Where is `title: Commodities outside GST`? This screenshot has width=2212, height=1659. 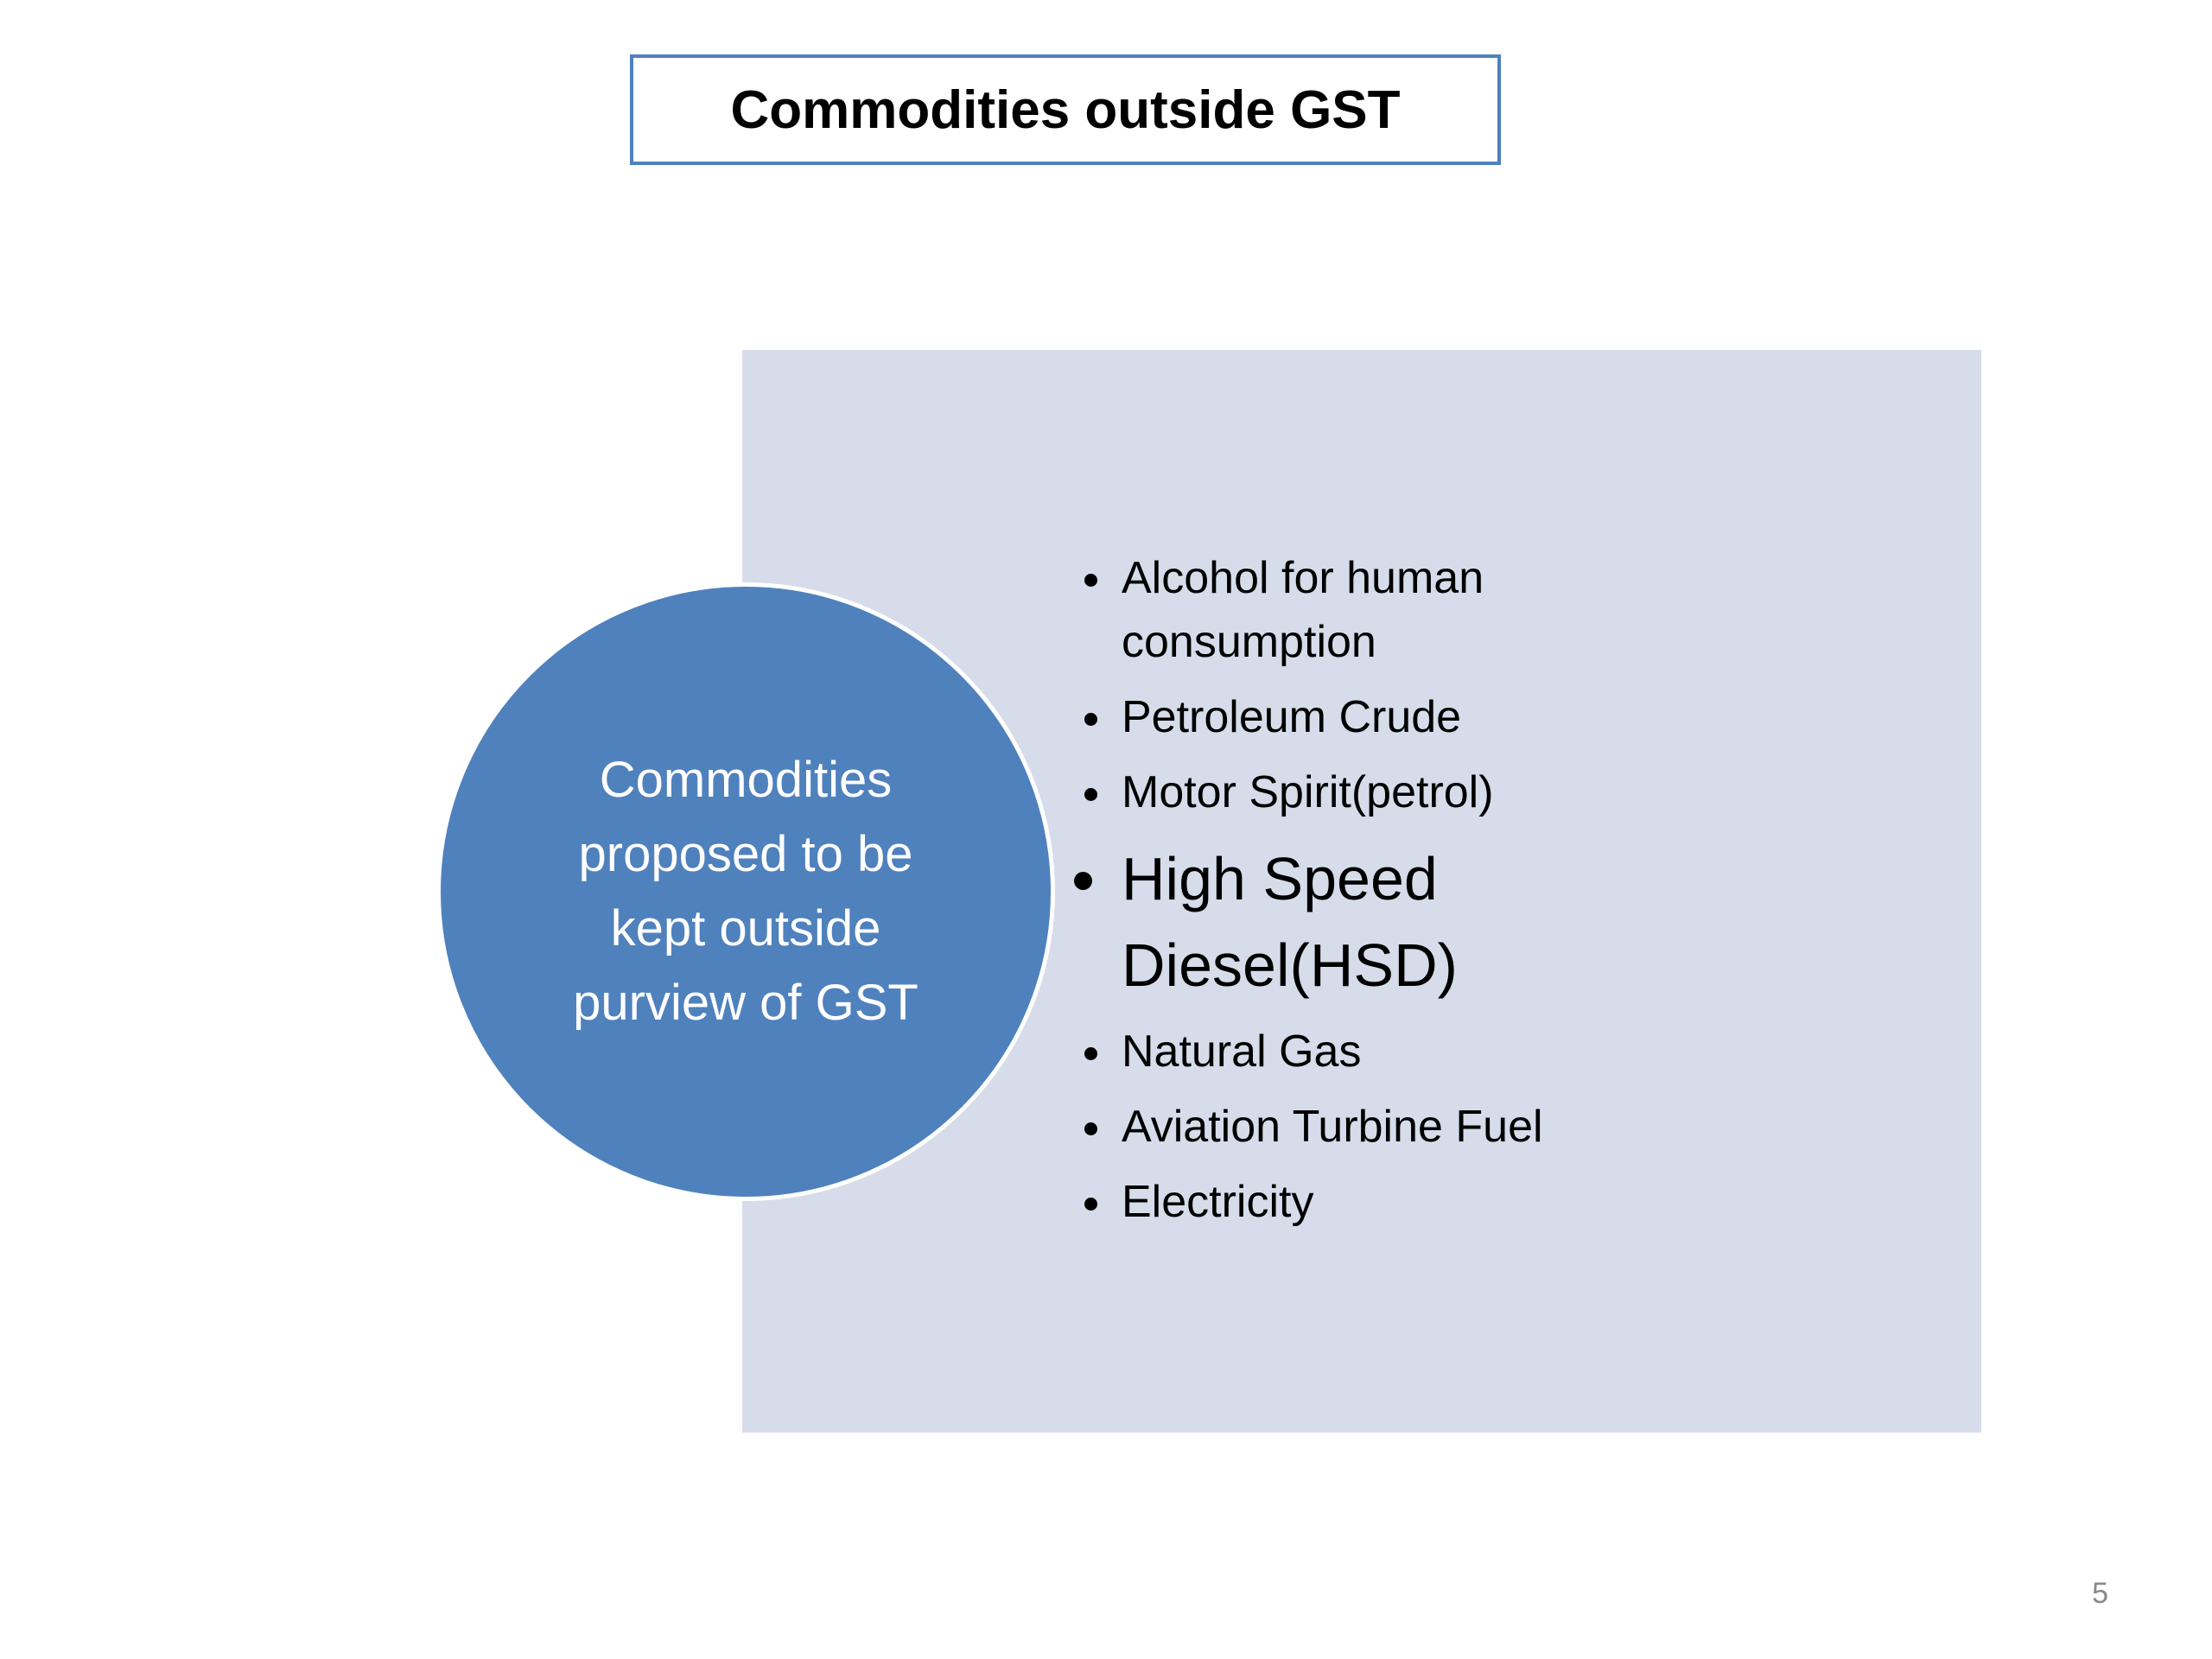 title: Commodities outside GST is located at coordinates (1065, 109).